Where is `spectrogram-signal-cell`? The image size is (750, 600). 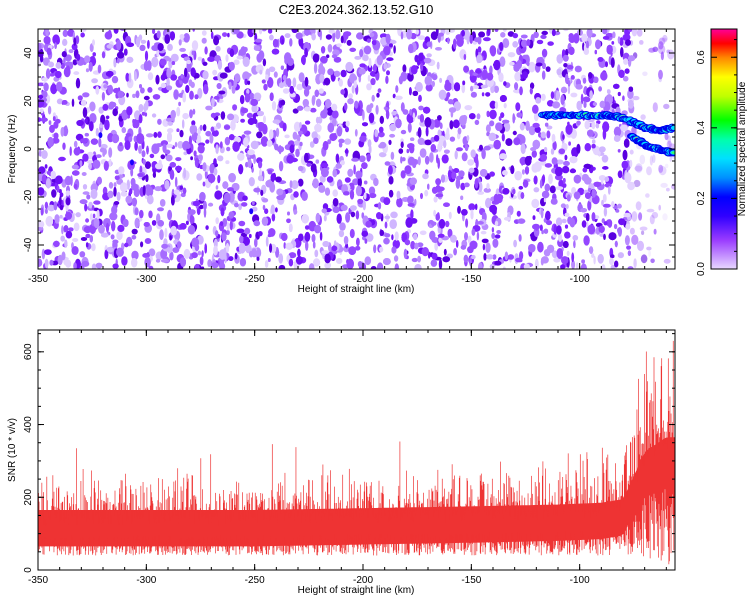 spectrogram-signal-cell is located at coordinates (672, 128).